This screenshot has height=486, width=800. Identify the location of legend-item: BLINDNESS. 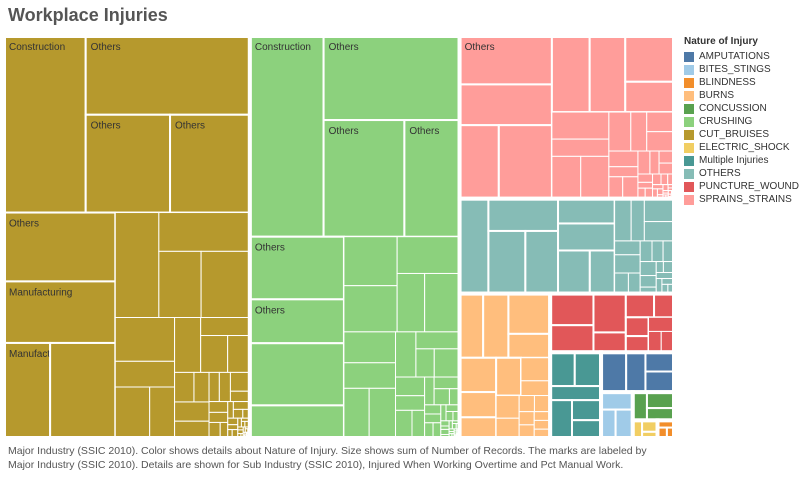
(740, 82).